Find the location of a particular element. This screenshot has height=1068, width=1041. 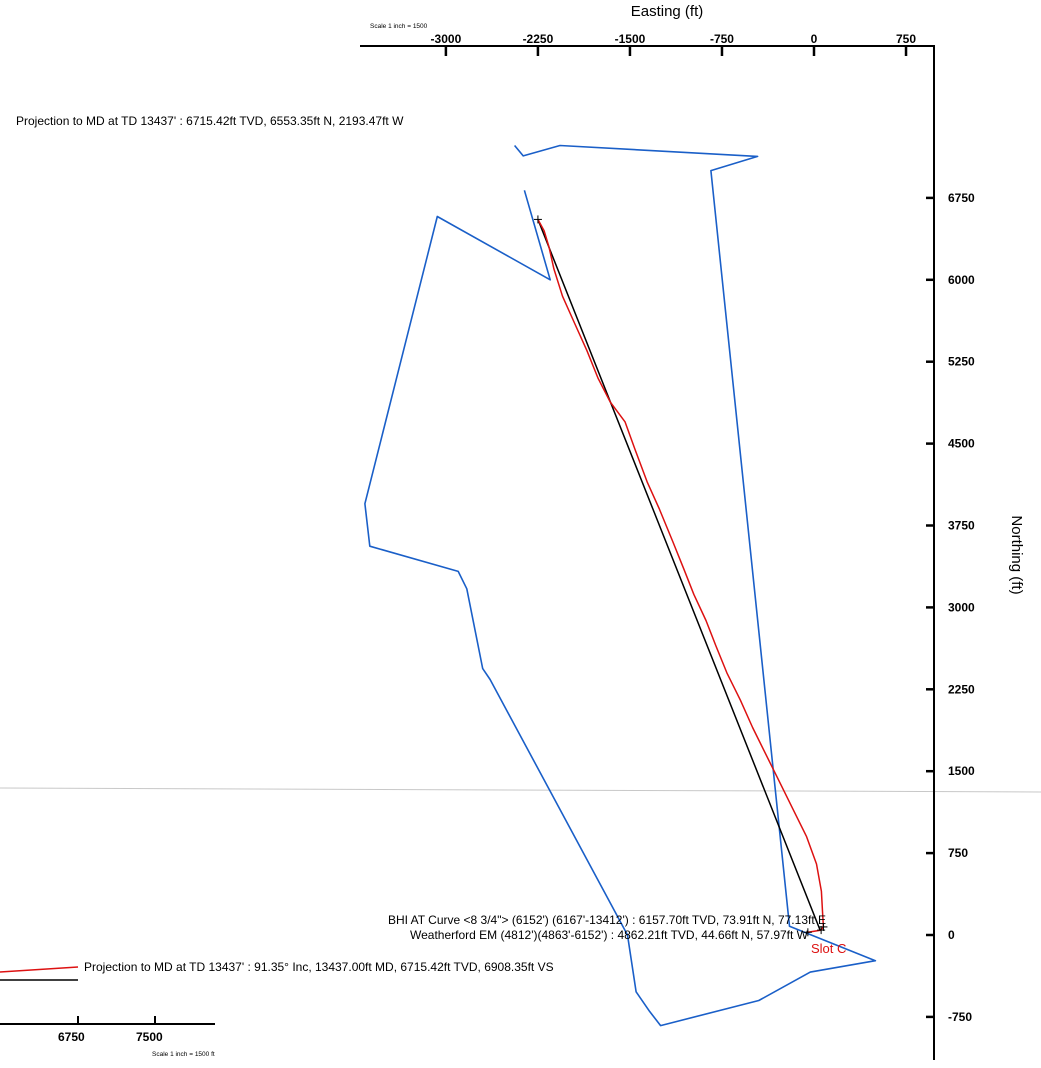

y-tick-label-9: 0 is located at coordinates (951, 935).